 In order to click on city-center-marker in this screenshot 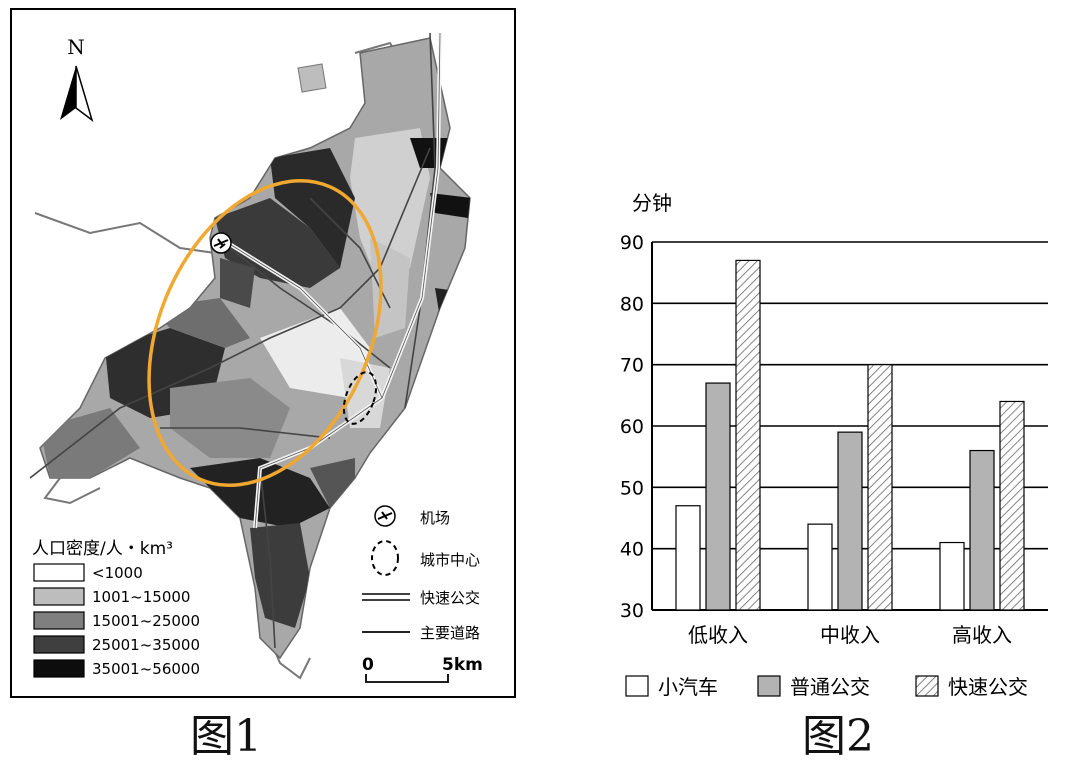, I will do `click(360, 398)`.